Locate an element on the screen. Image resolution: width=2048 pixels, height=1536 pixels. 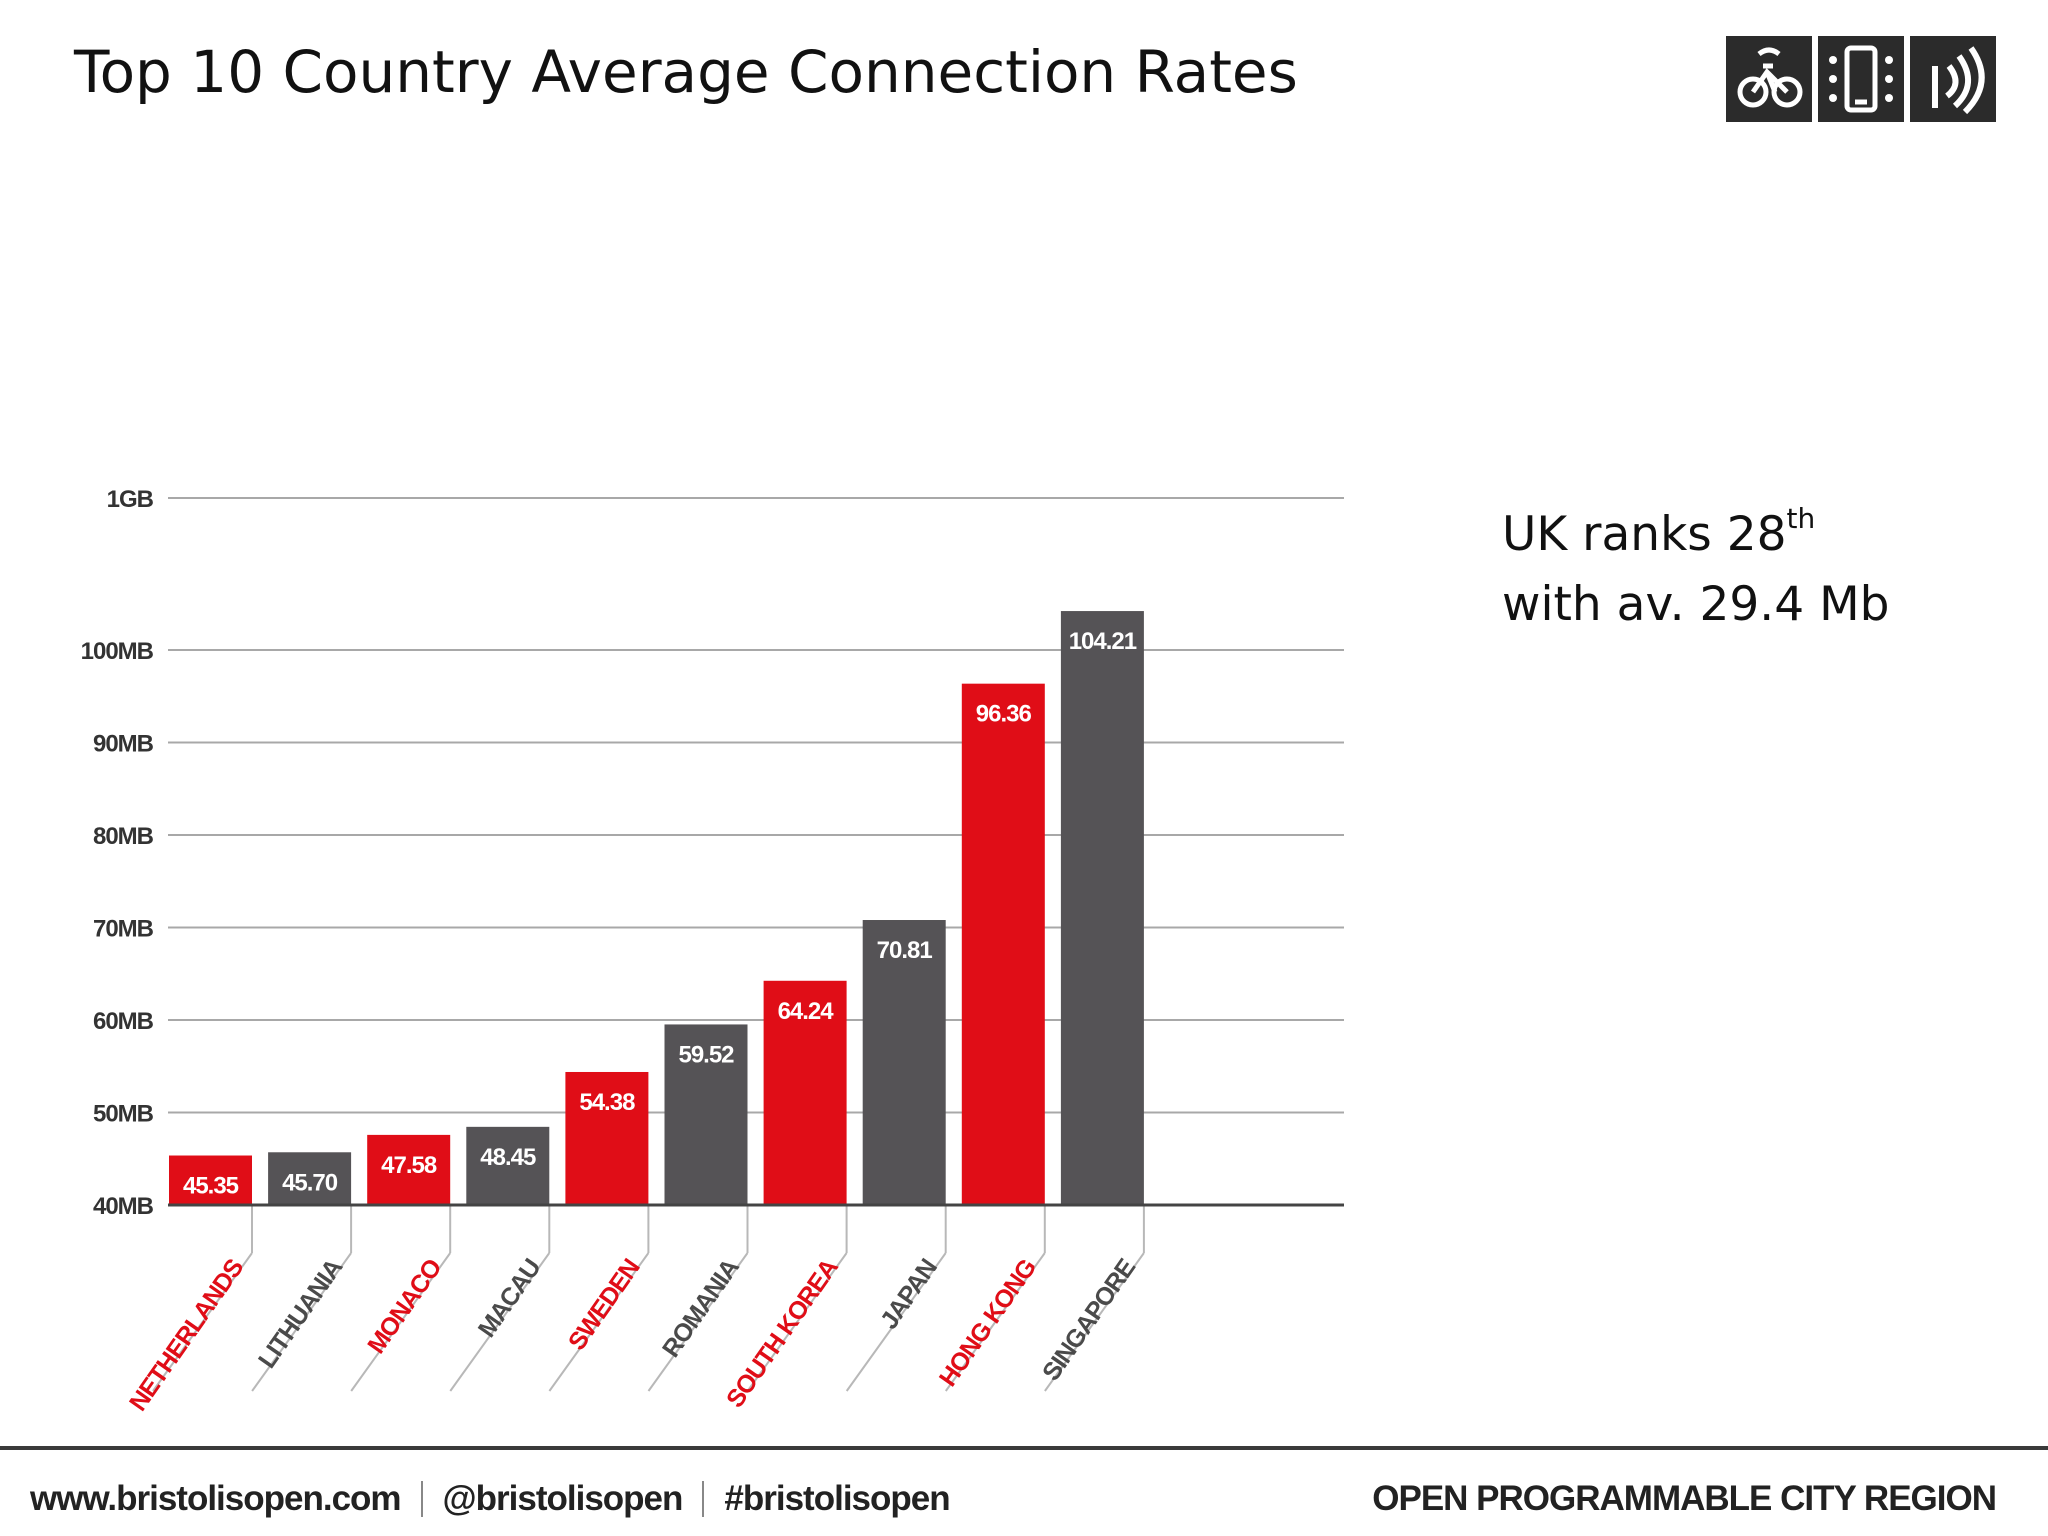
mobile-phone-icon is located at coordinates (1861, 79).